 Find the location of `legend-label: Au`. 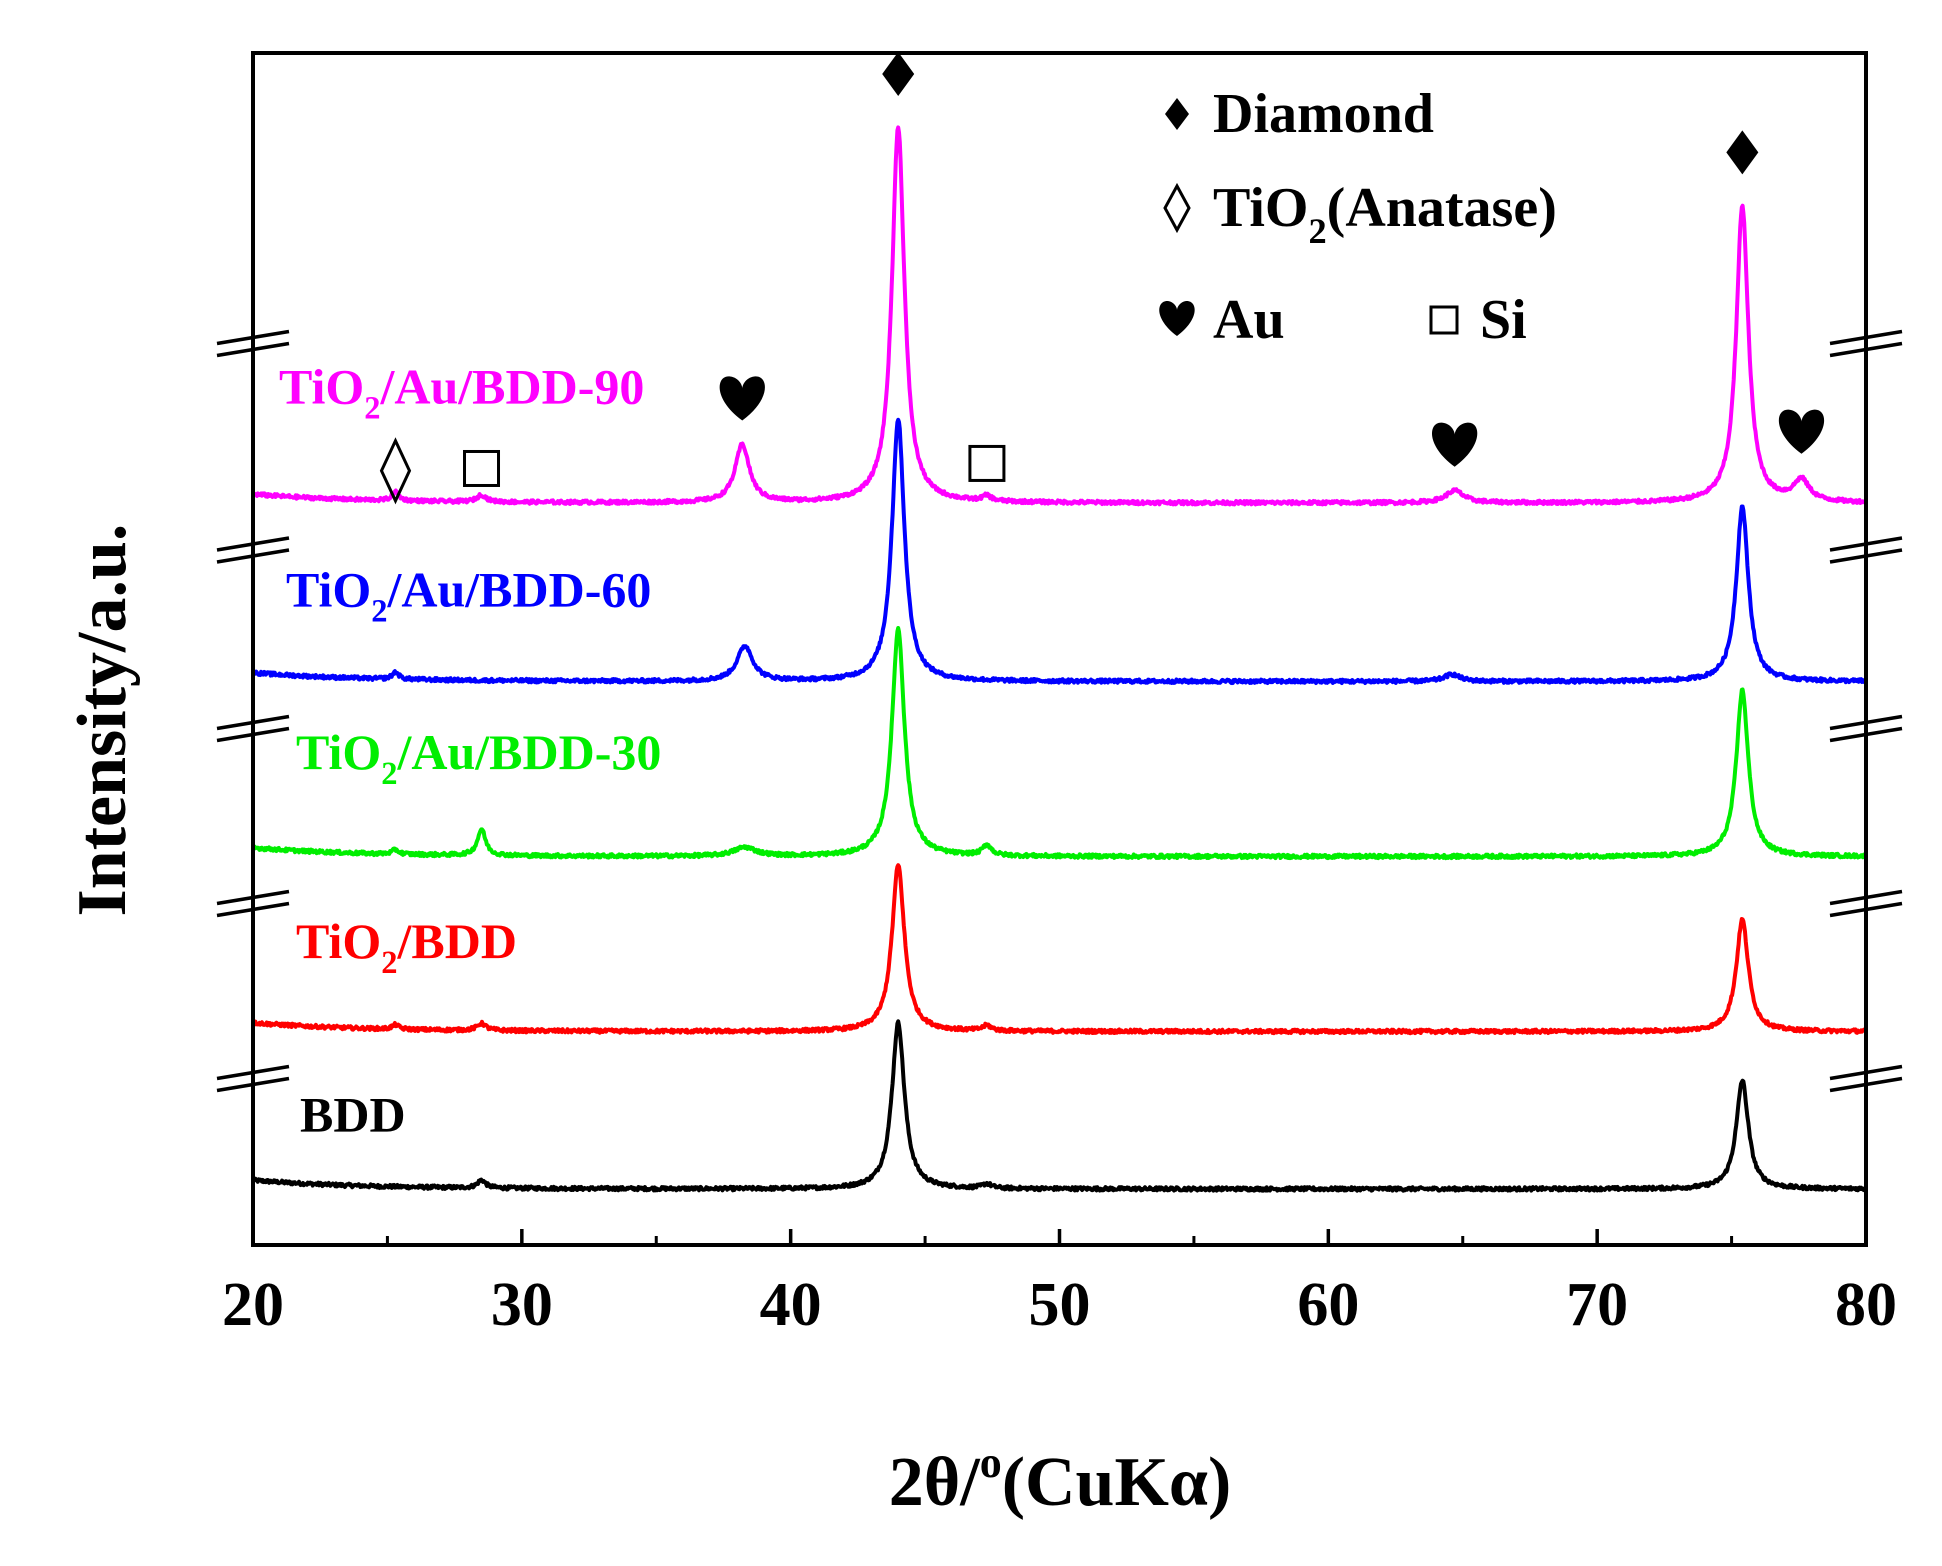

legend-label: Au is located at coordinates (1249, 320).